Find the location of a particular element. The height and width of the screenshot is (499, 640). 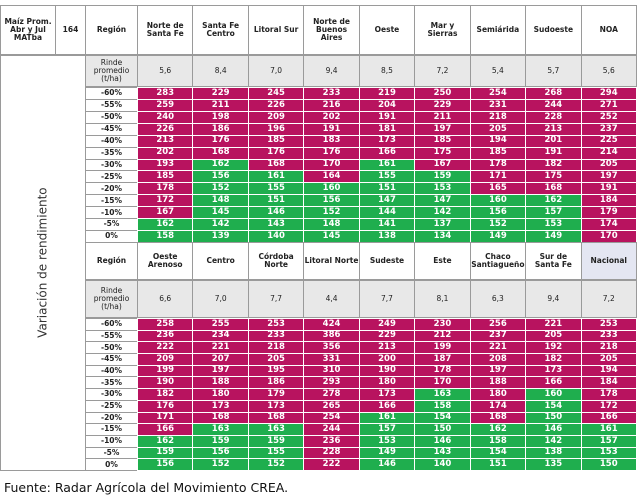

region-header: Semiárida is located at coordinates (498, 30).